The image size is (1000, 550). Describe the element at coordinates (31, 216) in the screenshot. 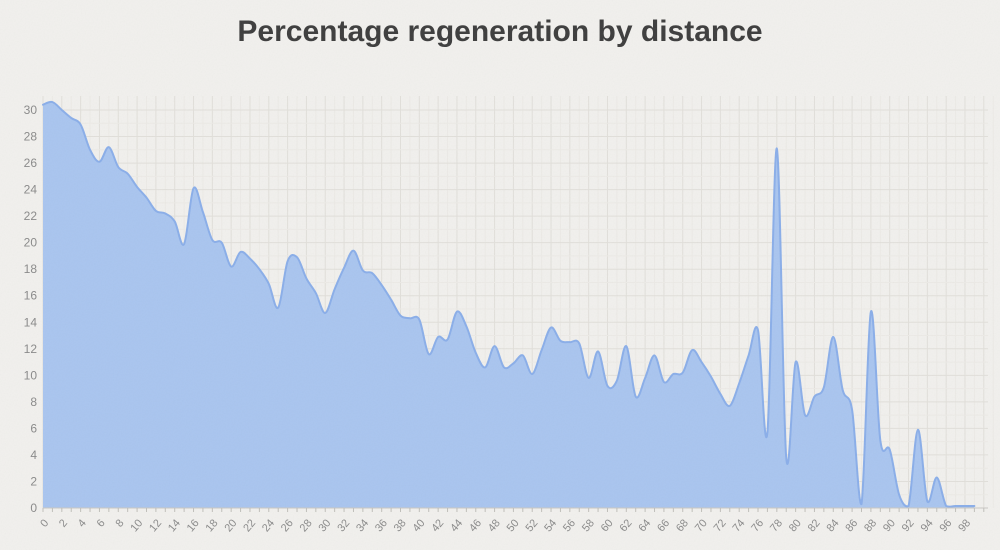

I see `y-axis-label: 22` at that location.